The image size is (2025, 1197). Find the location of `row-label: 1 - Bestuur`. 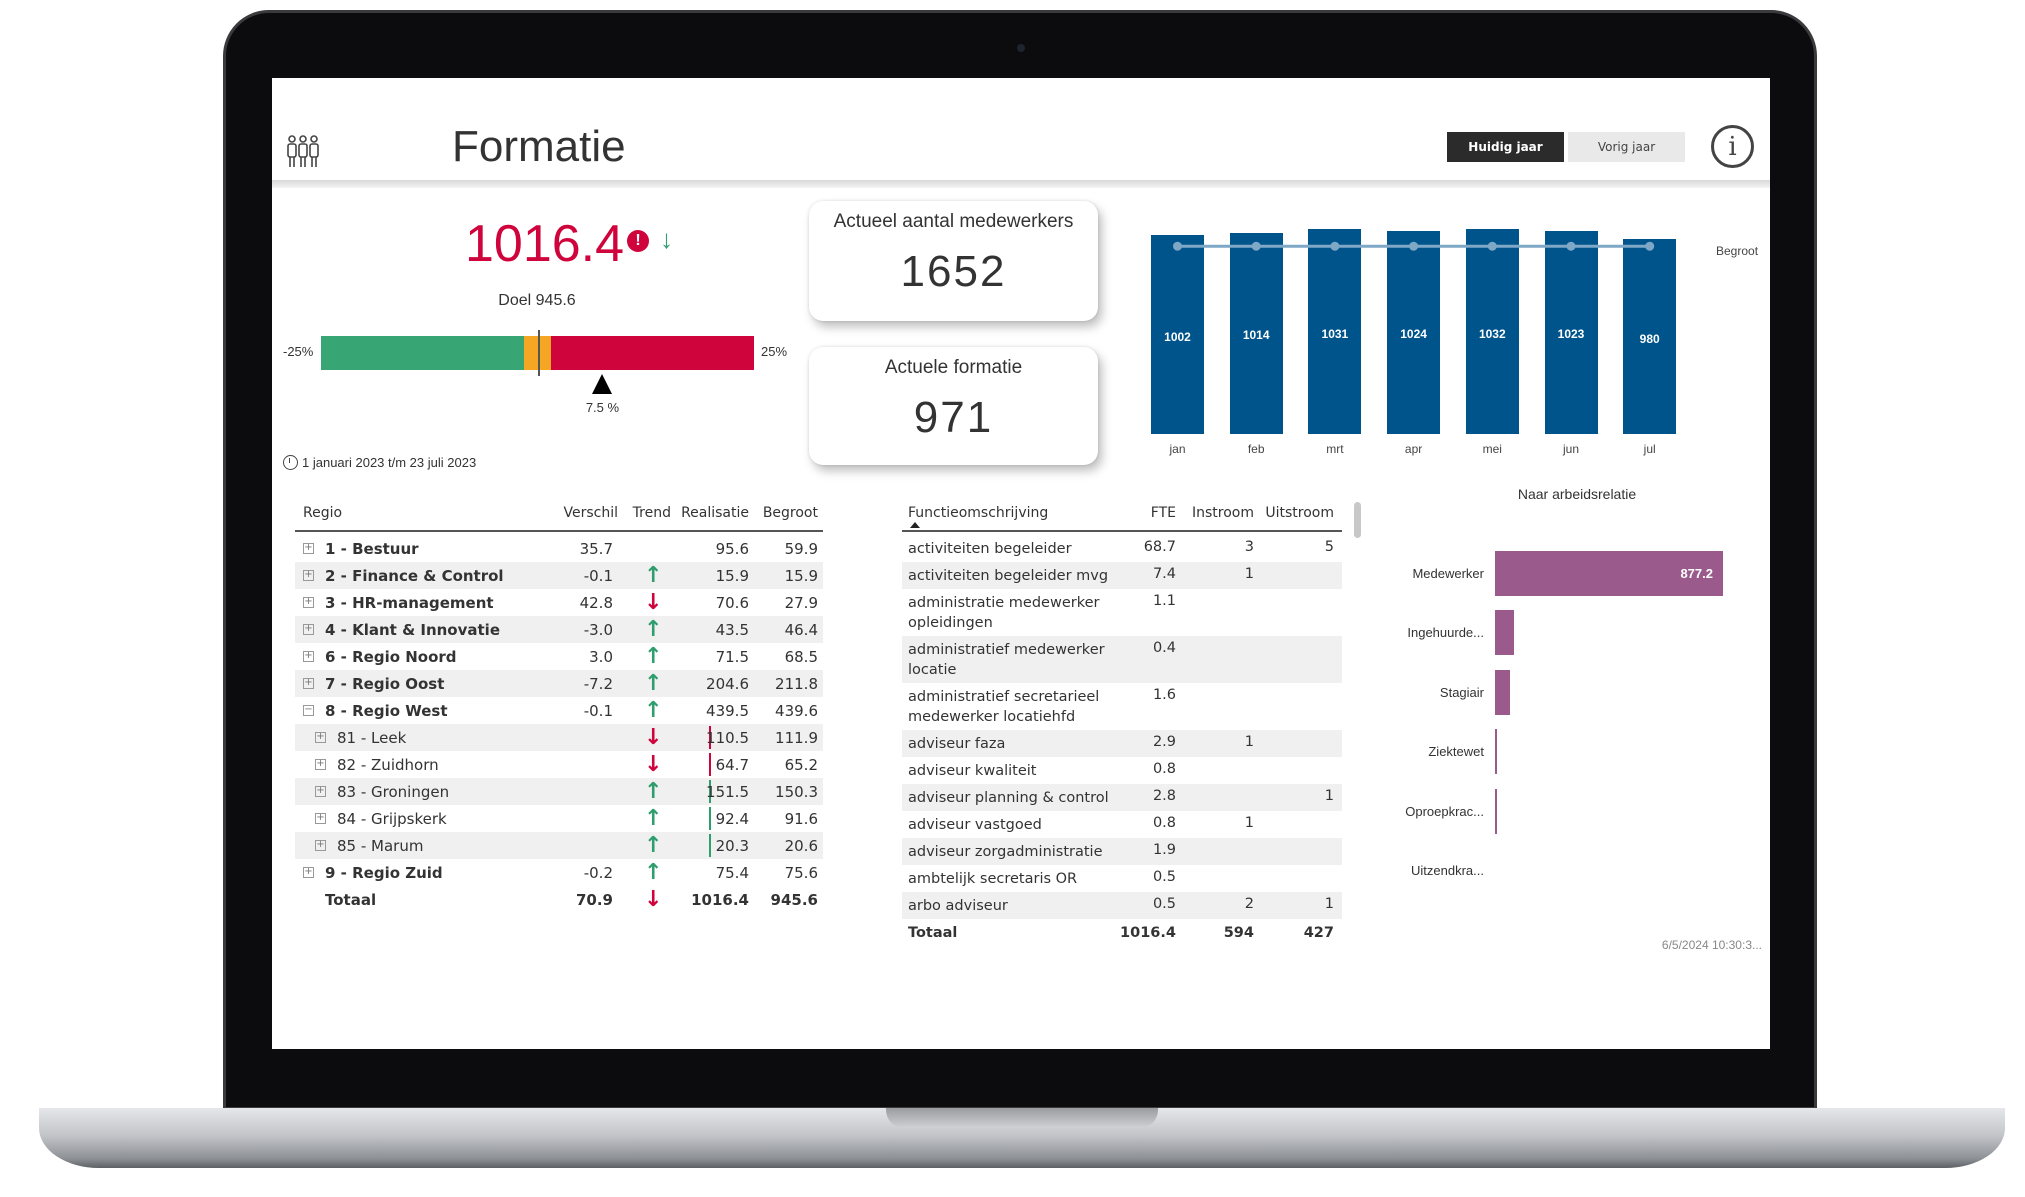

row-label: 1 - Bestuur is located at coordinates (372, 548).